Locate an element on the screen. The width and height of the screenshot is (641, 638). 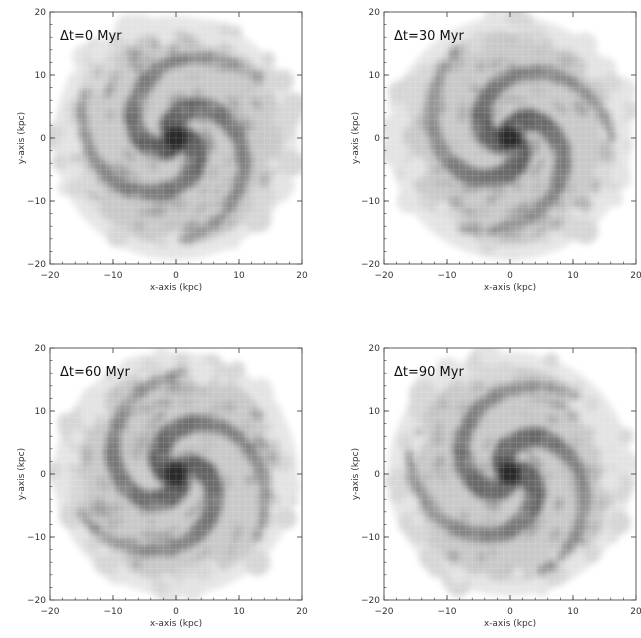
galaxy-core is located at coordinates (176, 138).